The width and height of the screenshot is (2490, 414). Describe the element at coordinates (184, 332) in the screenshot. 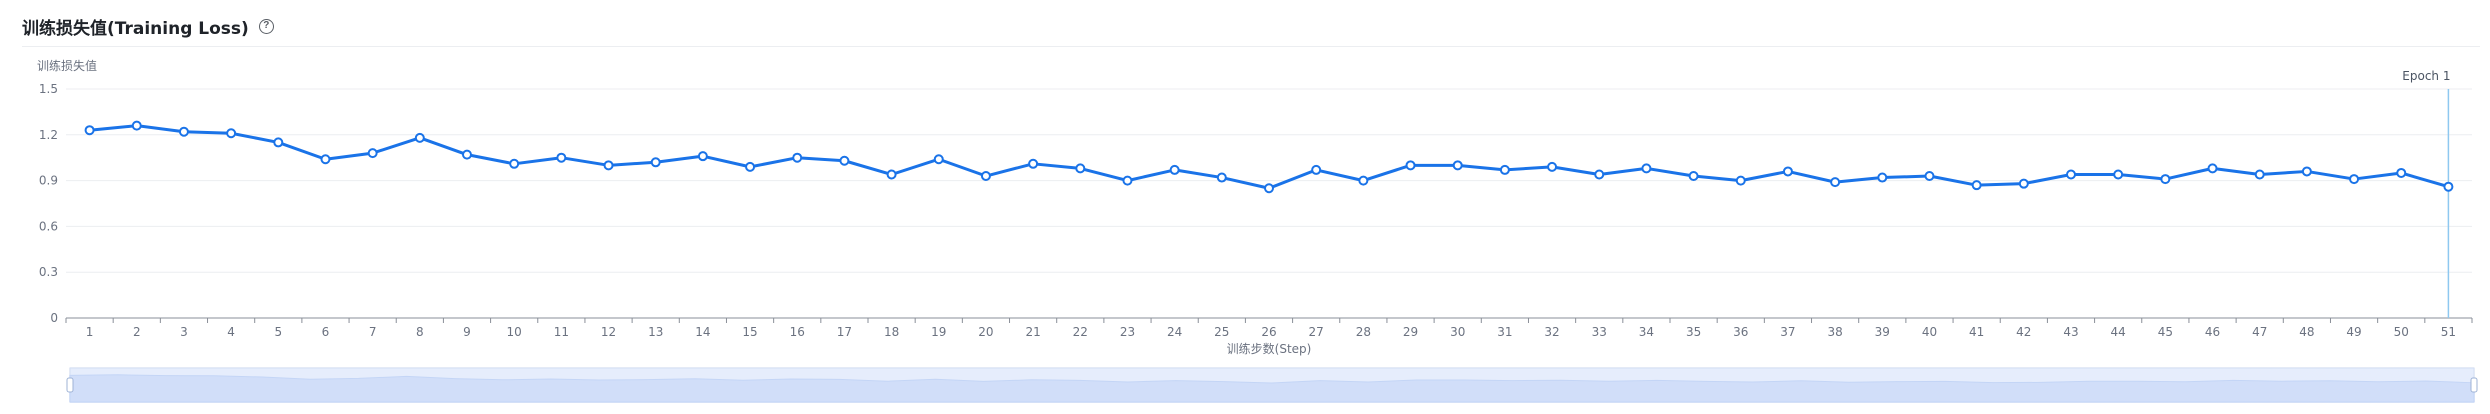

I see `x-tick-label: 3` at that location.